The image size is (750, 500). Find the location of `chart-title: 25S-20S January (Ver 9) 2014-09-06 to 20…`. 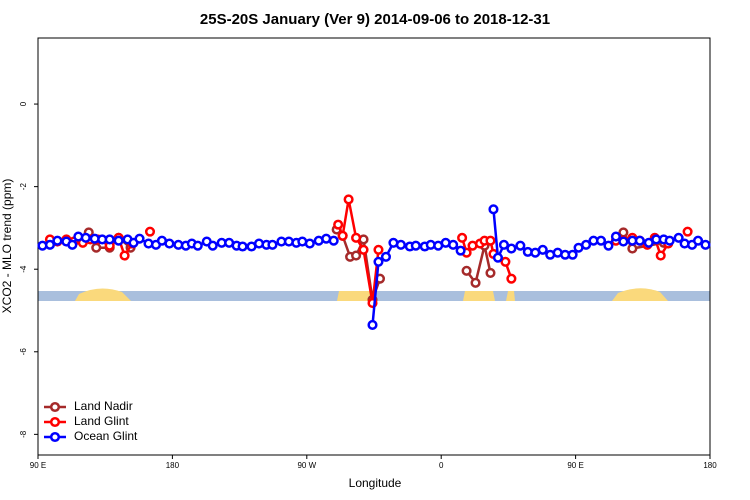

chart-title: 25S-20S January (Ver 9) 2014-09-06 to 20… is located at coordinates (375, 19).